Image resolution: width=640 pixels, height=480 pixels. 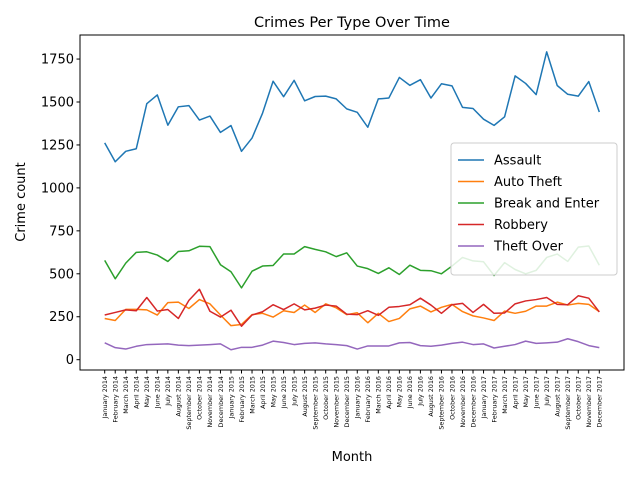 I want to click on y-axis: 0 250 500 750 1000 1250 1500 1750, so click(x=60, y=210).